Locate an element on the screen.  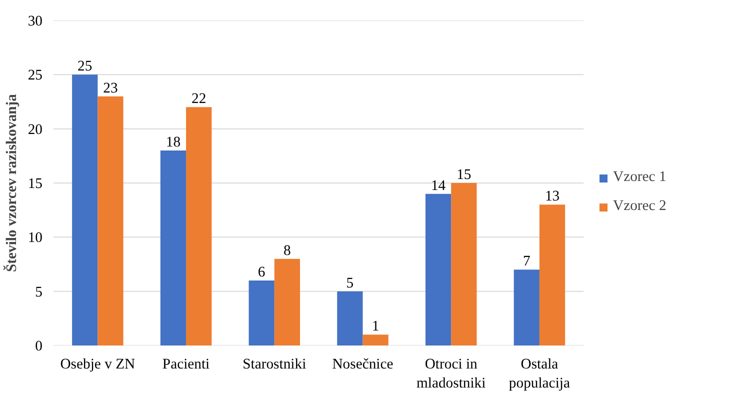
data-label: 23 is located at coordinates (110, 88).